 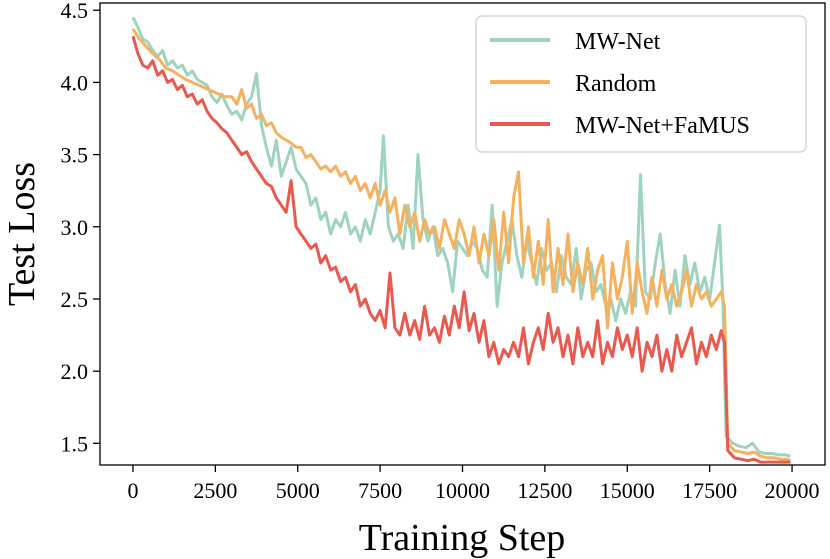 I want to click on x-tick-label: 0, so click(x=132, y=490).